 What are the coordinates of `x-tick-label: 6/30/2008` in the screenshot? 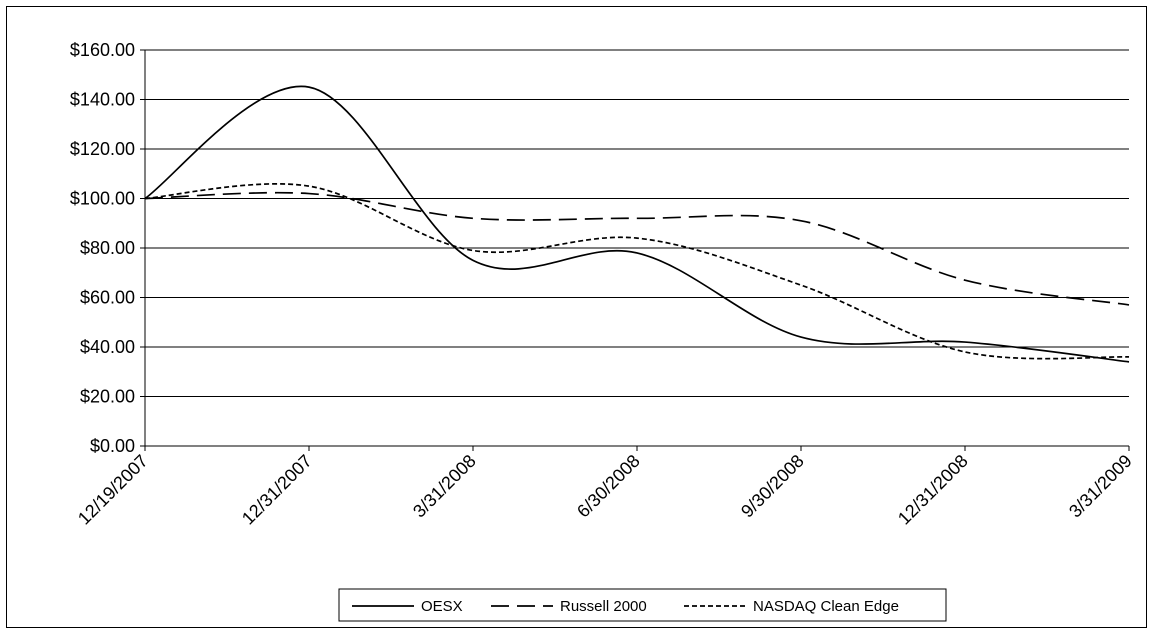 It's located at (608, 486).